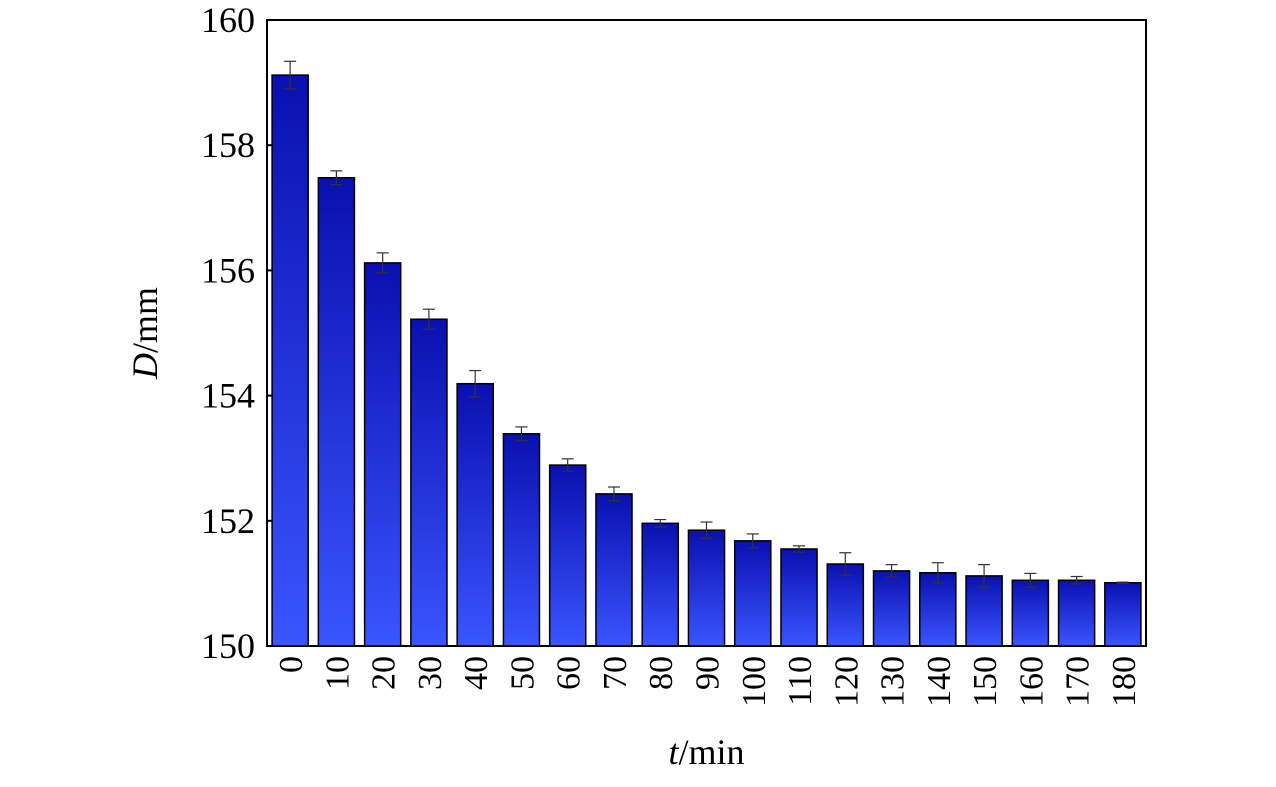 The image size is (1276, 787). Describe the element at coordinates (754, 681) in the screenshot. I see `x-tick-label: 100` at that location.